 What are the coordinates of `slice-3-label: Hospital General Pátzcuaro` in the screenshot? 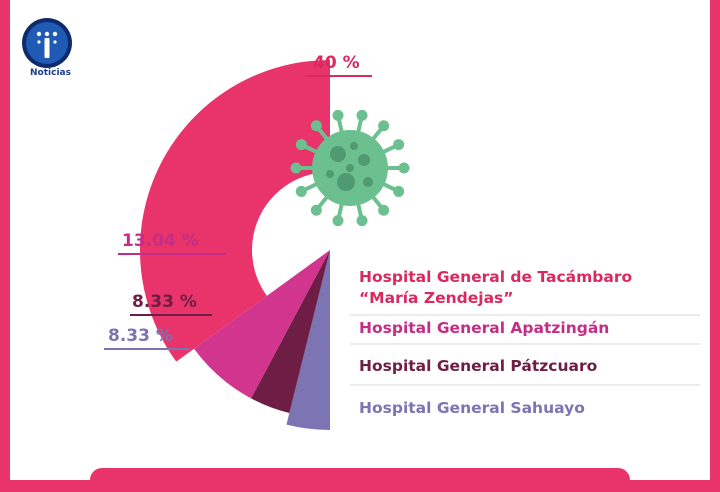 It's located at (478, 366).